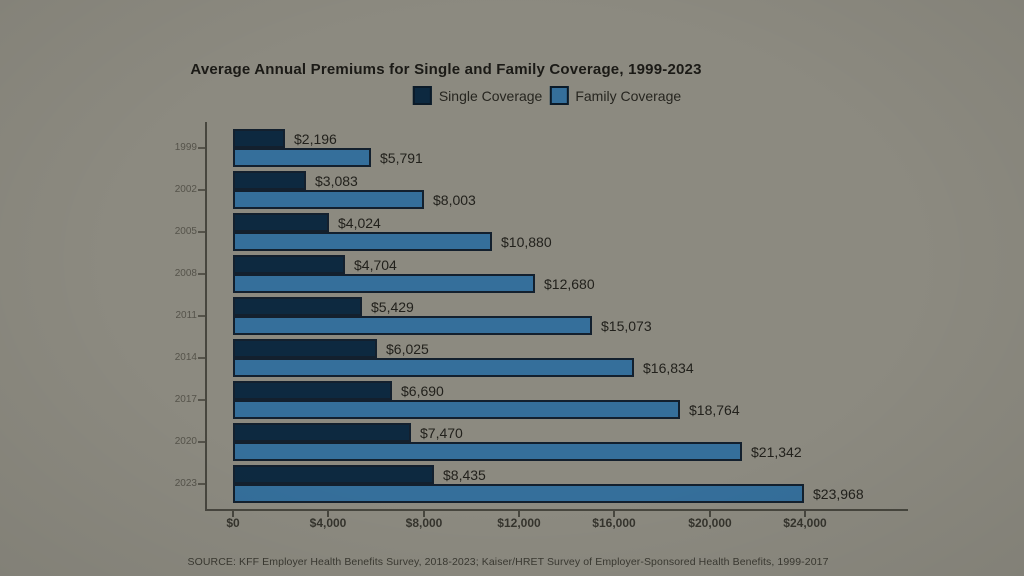 This screenshot has width=1024, height=576. I want to click on bar-value-family-2023: $23,968, so click(838, 493).